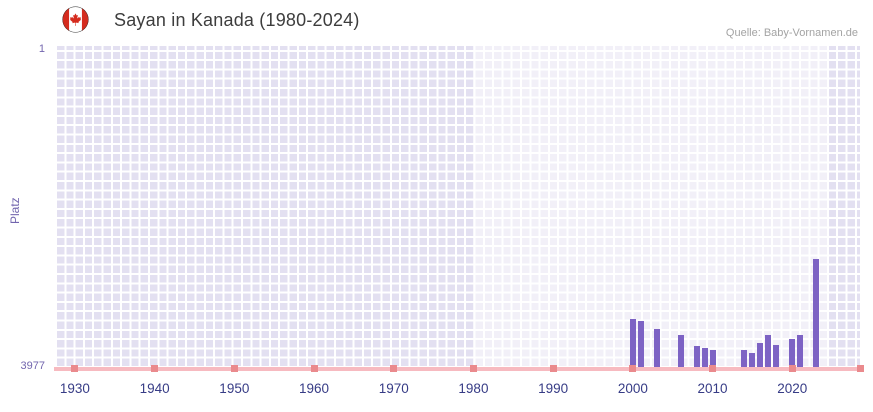  What do you see at coordinates (154, 388) in the screenshot?
I see `x-tick-1940: 1940` at bounding box center [154, 388].